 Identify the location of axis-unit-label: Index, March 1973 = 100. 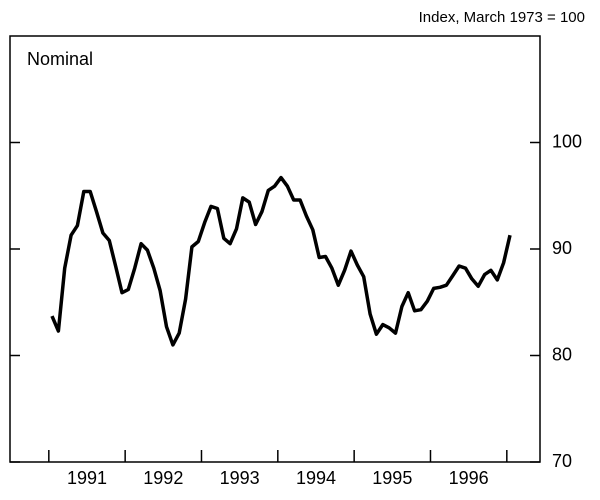
(502, 17).